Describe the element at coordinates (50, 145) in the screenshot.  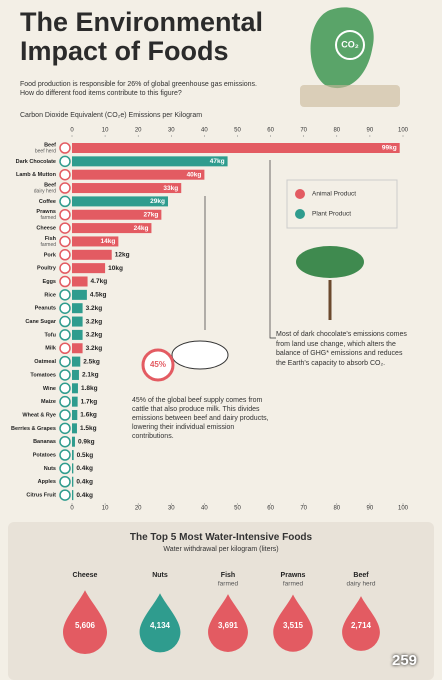
I see `category-label: Beef` at that location.